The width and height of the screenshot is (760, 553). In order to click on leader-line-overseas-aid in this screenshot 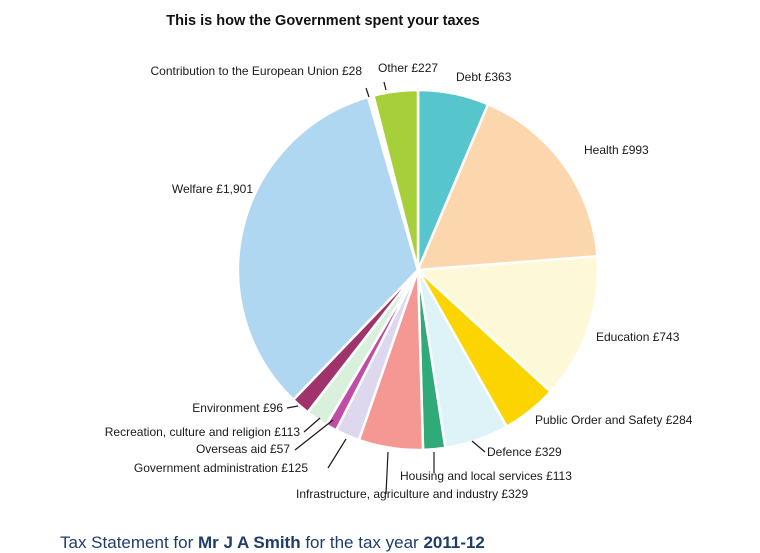, I will do `click(314, 435)`.